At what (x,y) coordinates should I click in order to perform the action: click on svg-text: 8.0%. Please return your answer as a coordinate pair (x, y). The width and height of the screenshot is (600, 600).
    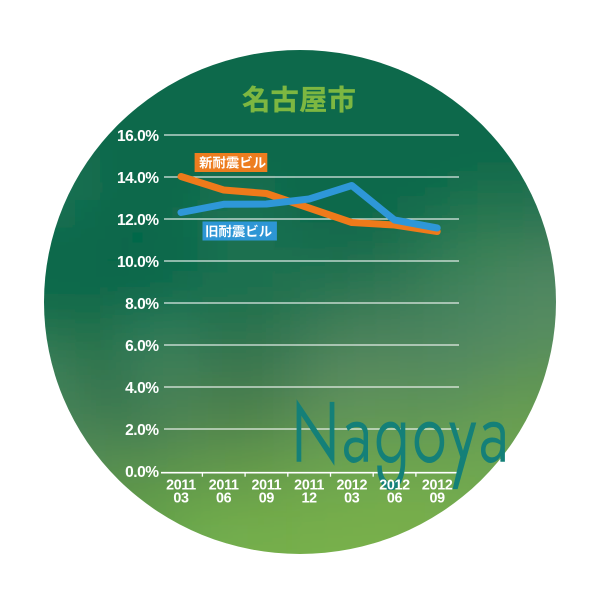
    Looking at the image, I should click on (142, 304).